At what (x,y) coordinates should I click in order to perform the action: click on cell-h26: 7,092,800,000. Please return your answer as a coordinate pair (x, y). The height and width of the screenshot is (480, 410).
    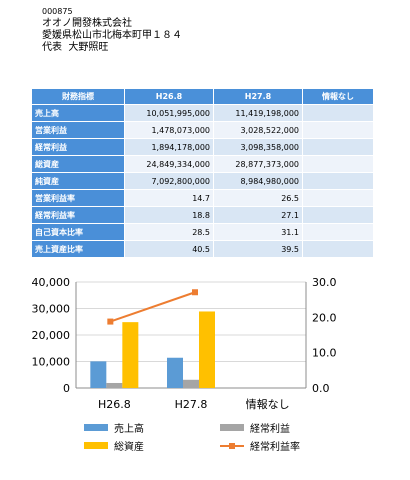
    Looking at the image, I should click on (169, 181).